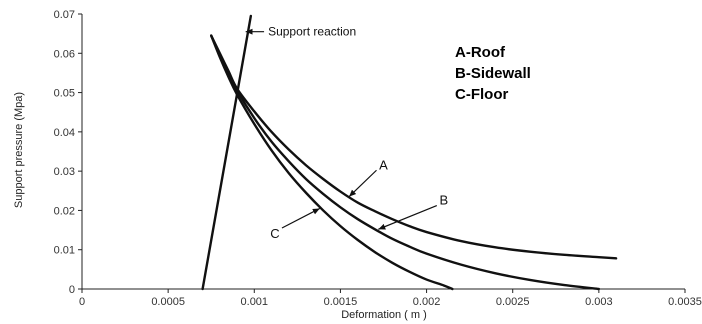  What do you see at coordinates (64, 54) in the screenshot?
I see `y-tick-label: 0.06` at bounding box center [64, 54].